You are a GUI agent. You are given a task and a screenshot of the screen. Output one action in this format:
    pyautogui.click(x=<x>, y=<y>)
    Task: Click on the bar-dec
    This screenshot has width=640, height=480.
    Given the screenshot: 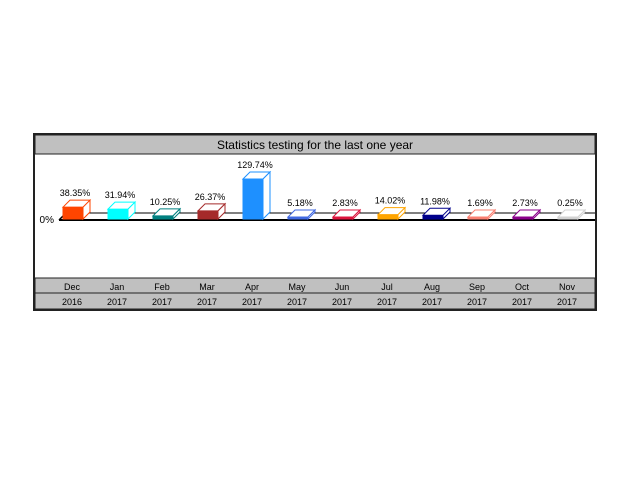 What is the action you would take?
    pyautogui.click(x=76, y=209)
    